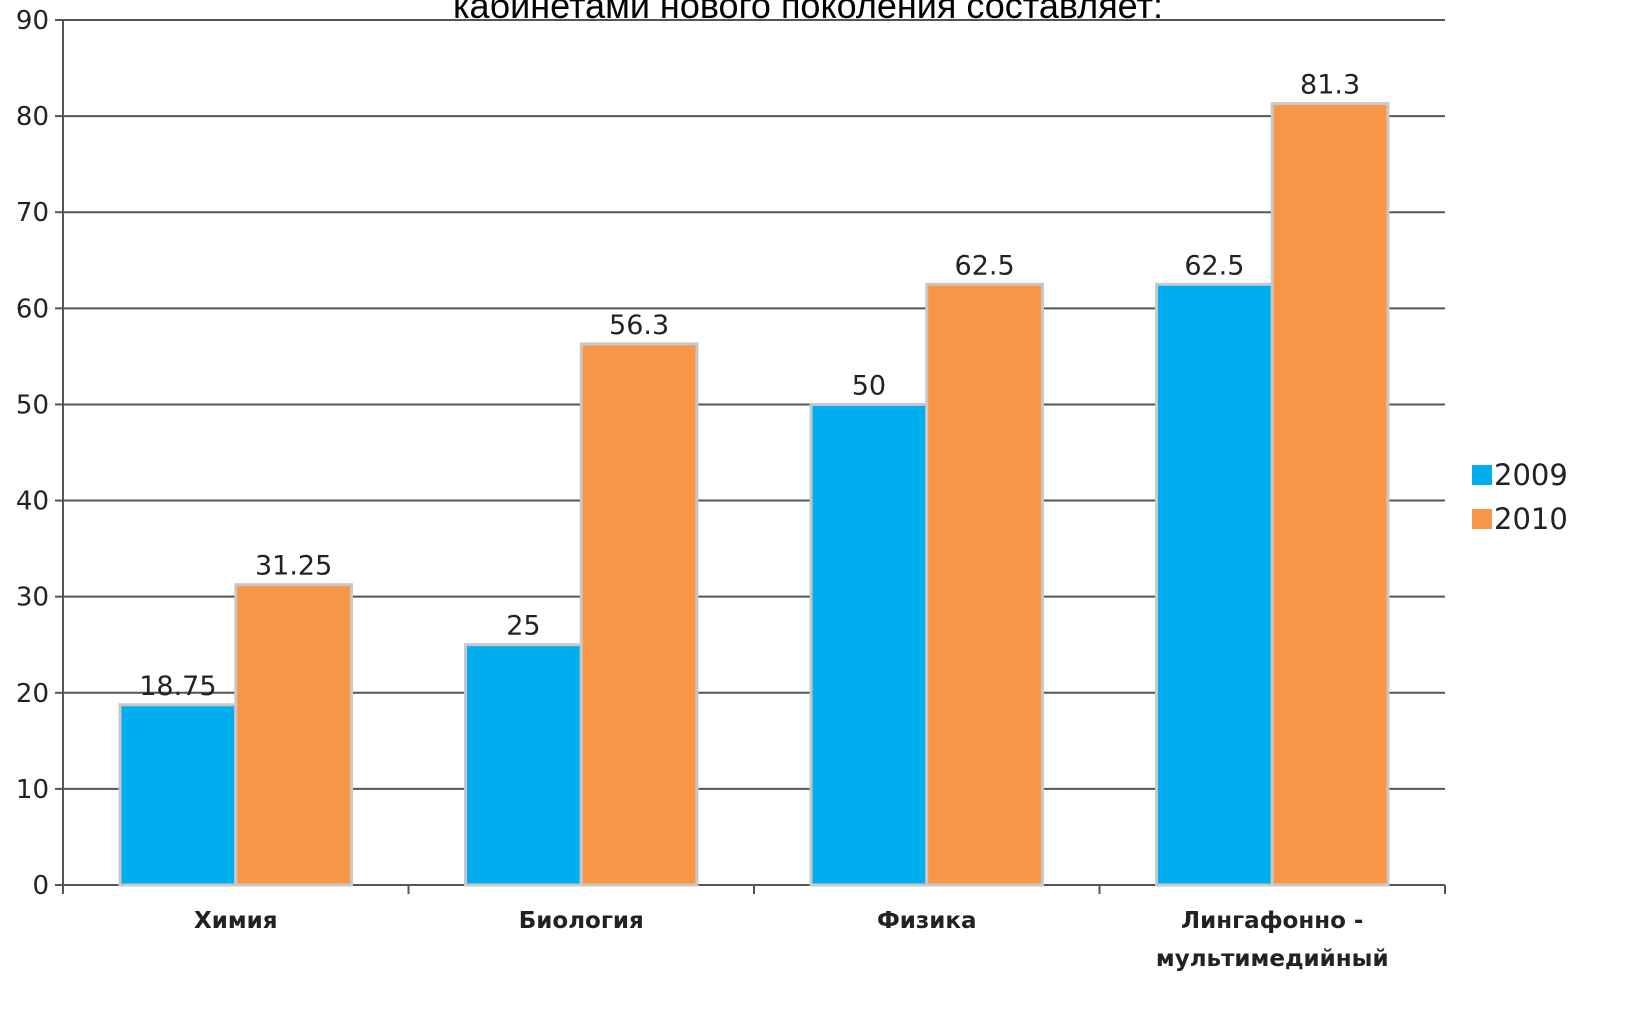 This screenshot has height=1017, width=1644. Describe the element at coordinates (32, 790) in the screenshot. I see `y-tick-label: 10` at that location.